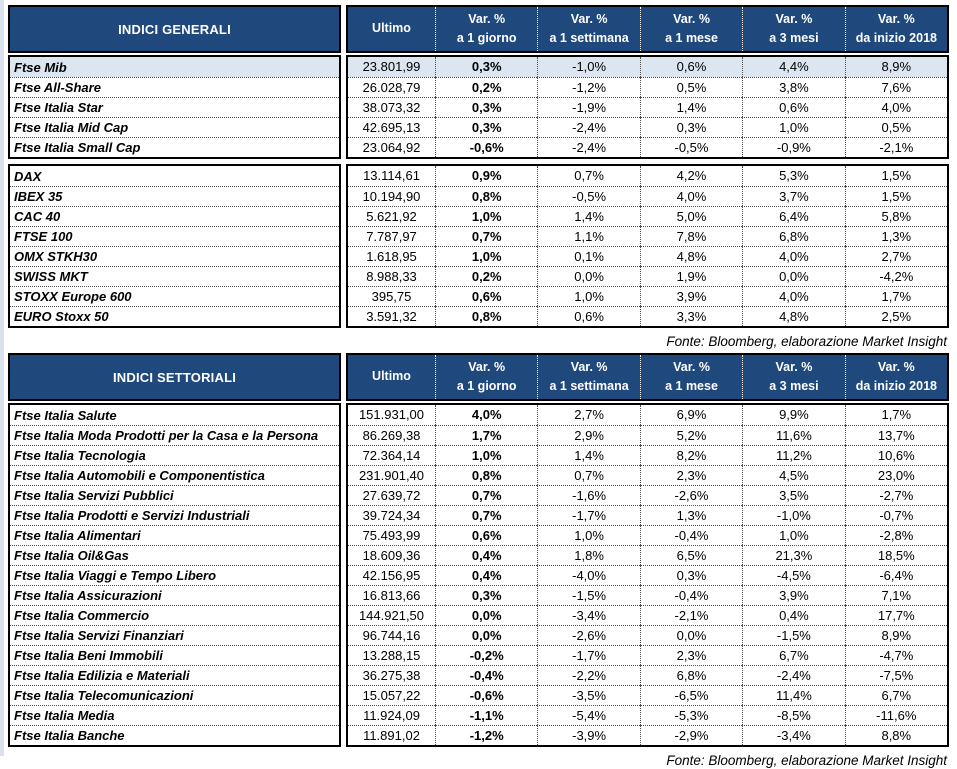  I want to click on column-header-sublabel: a 1 mese, so click(691, 386).